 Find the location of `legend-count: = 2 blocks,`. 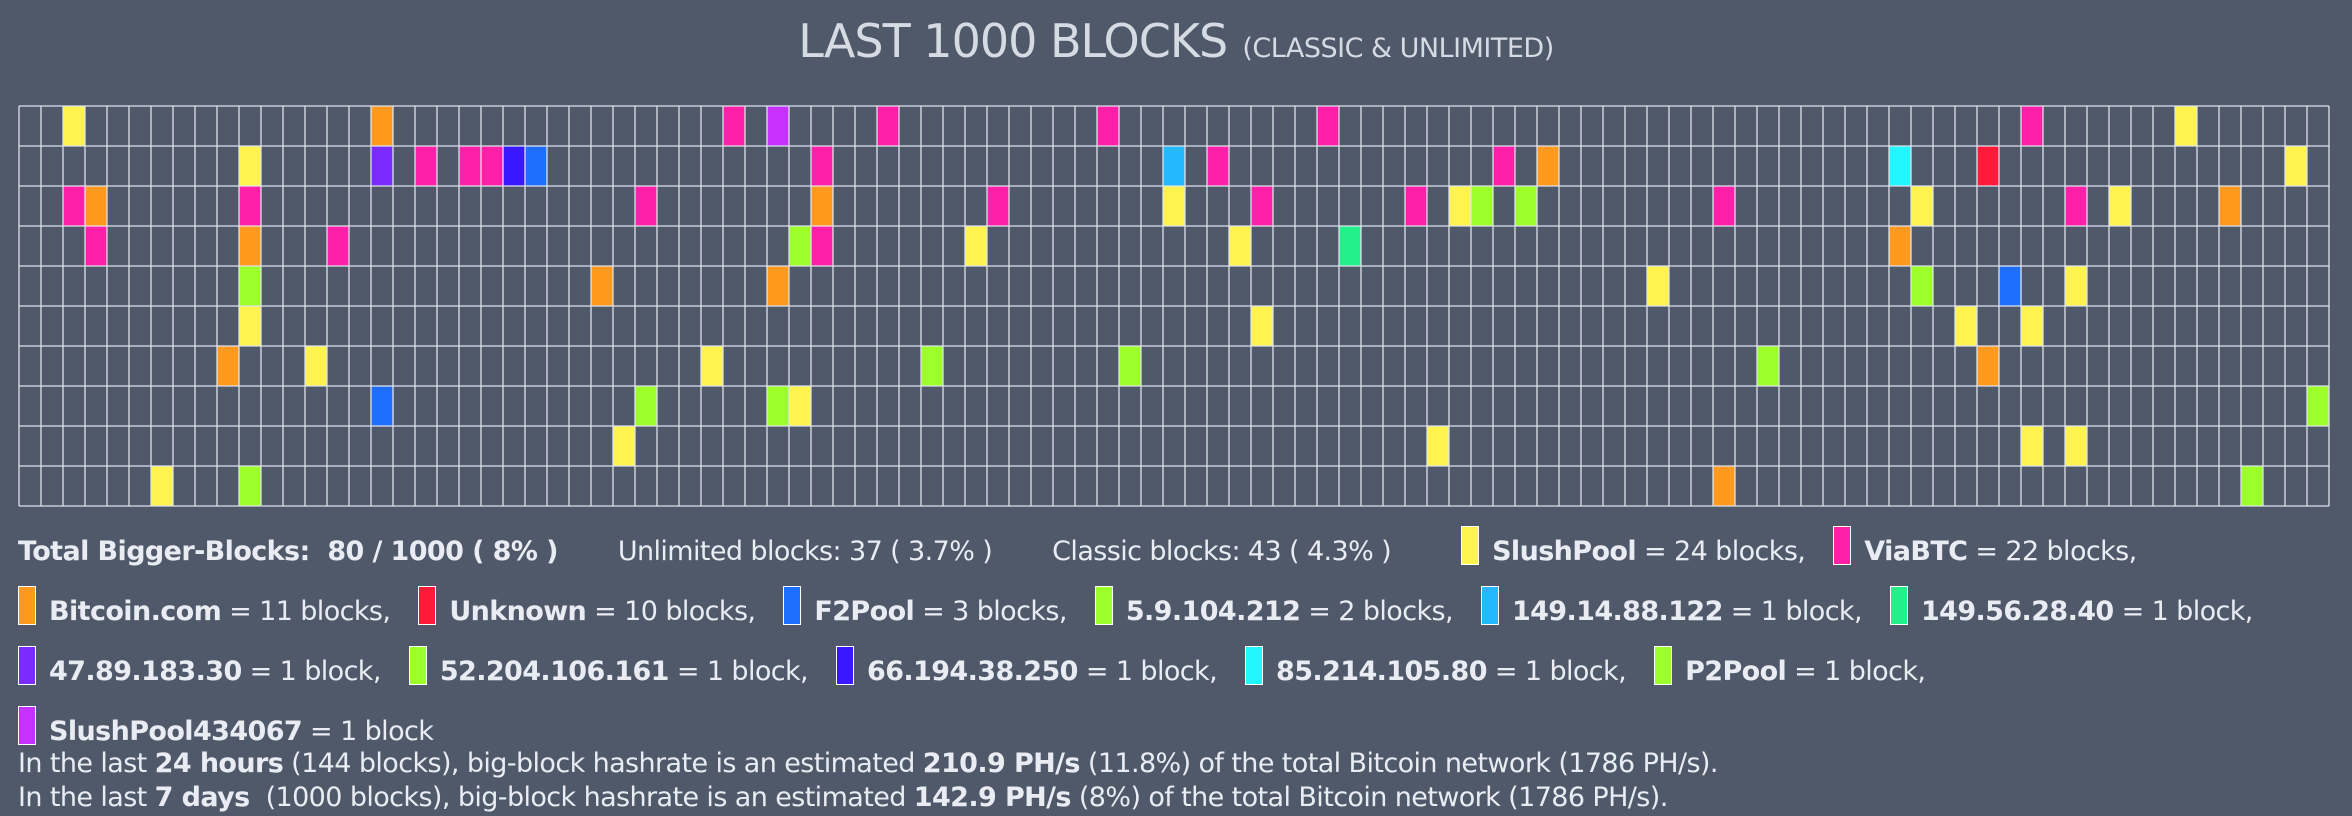

legend-count: = 2 blocks, is located at coordinates (1376, 611).